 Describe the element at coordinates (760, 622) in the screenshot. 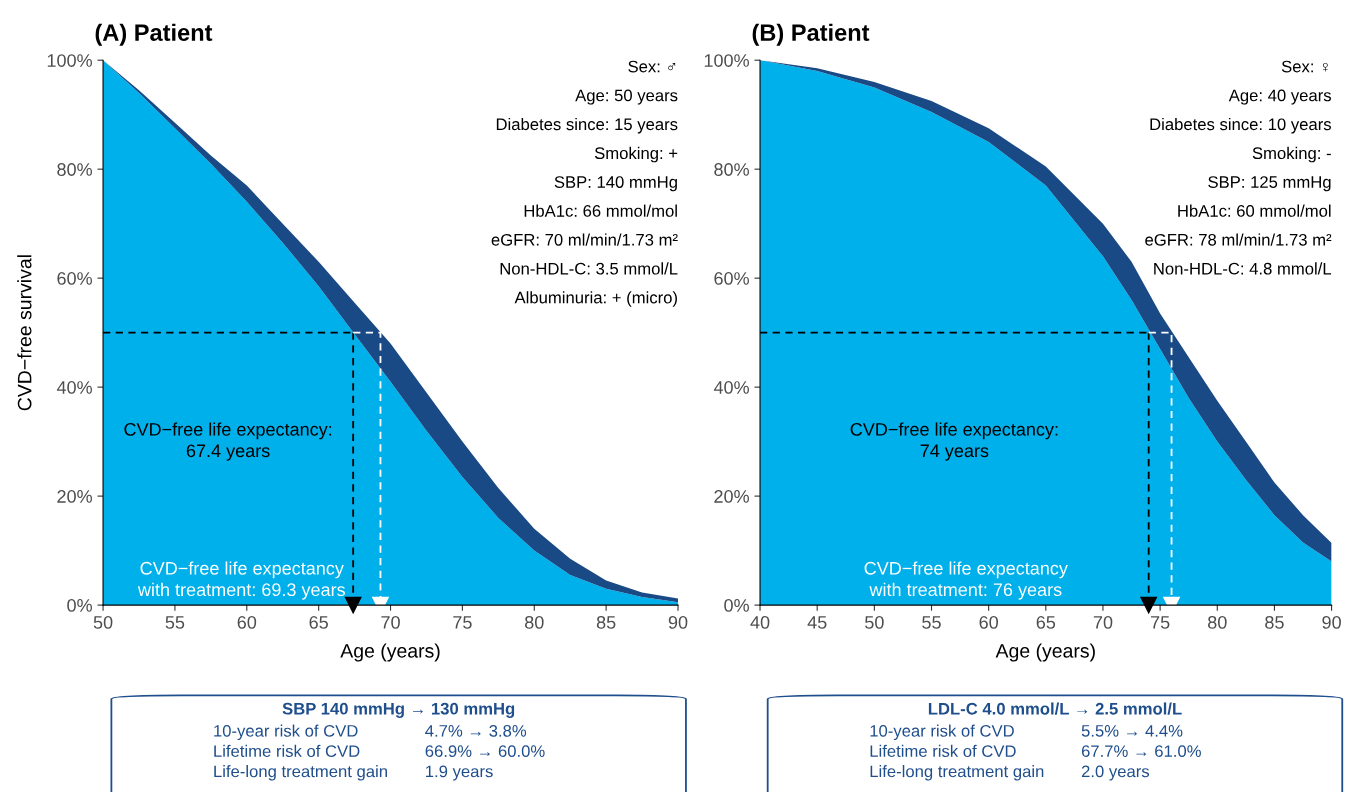

I see `x-tick-label: 40` at that location.